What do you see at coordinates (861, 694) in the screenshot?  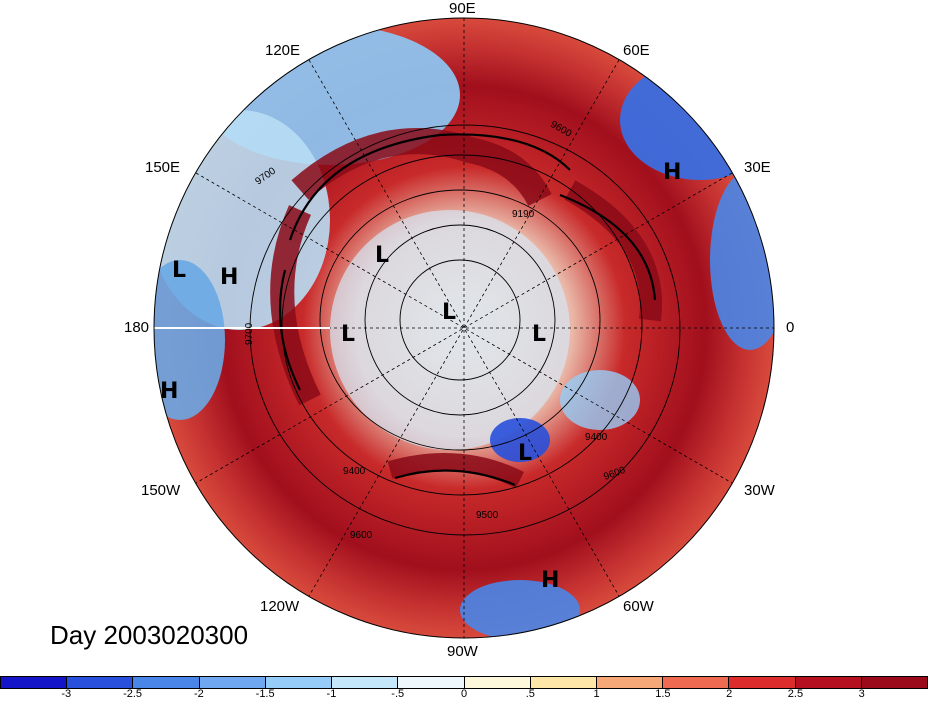 I see `colorbar-tick-label: 3` at bounding box center [861, 694].